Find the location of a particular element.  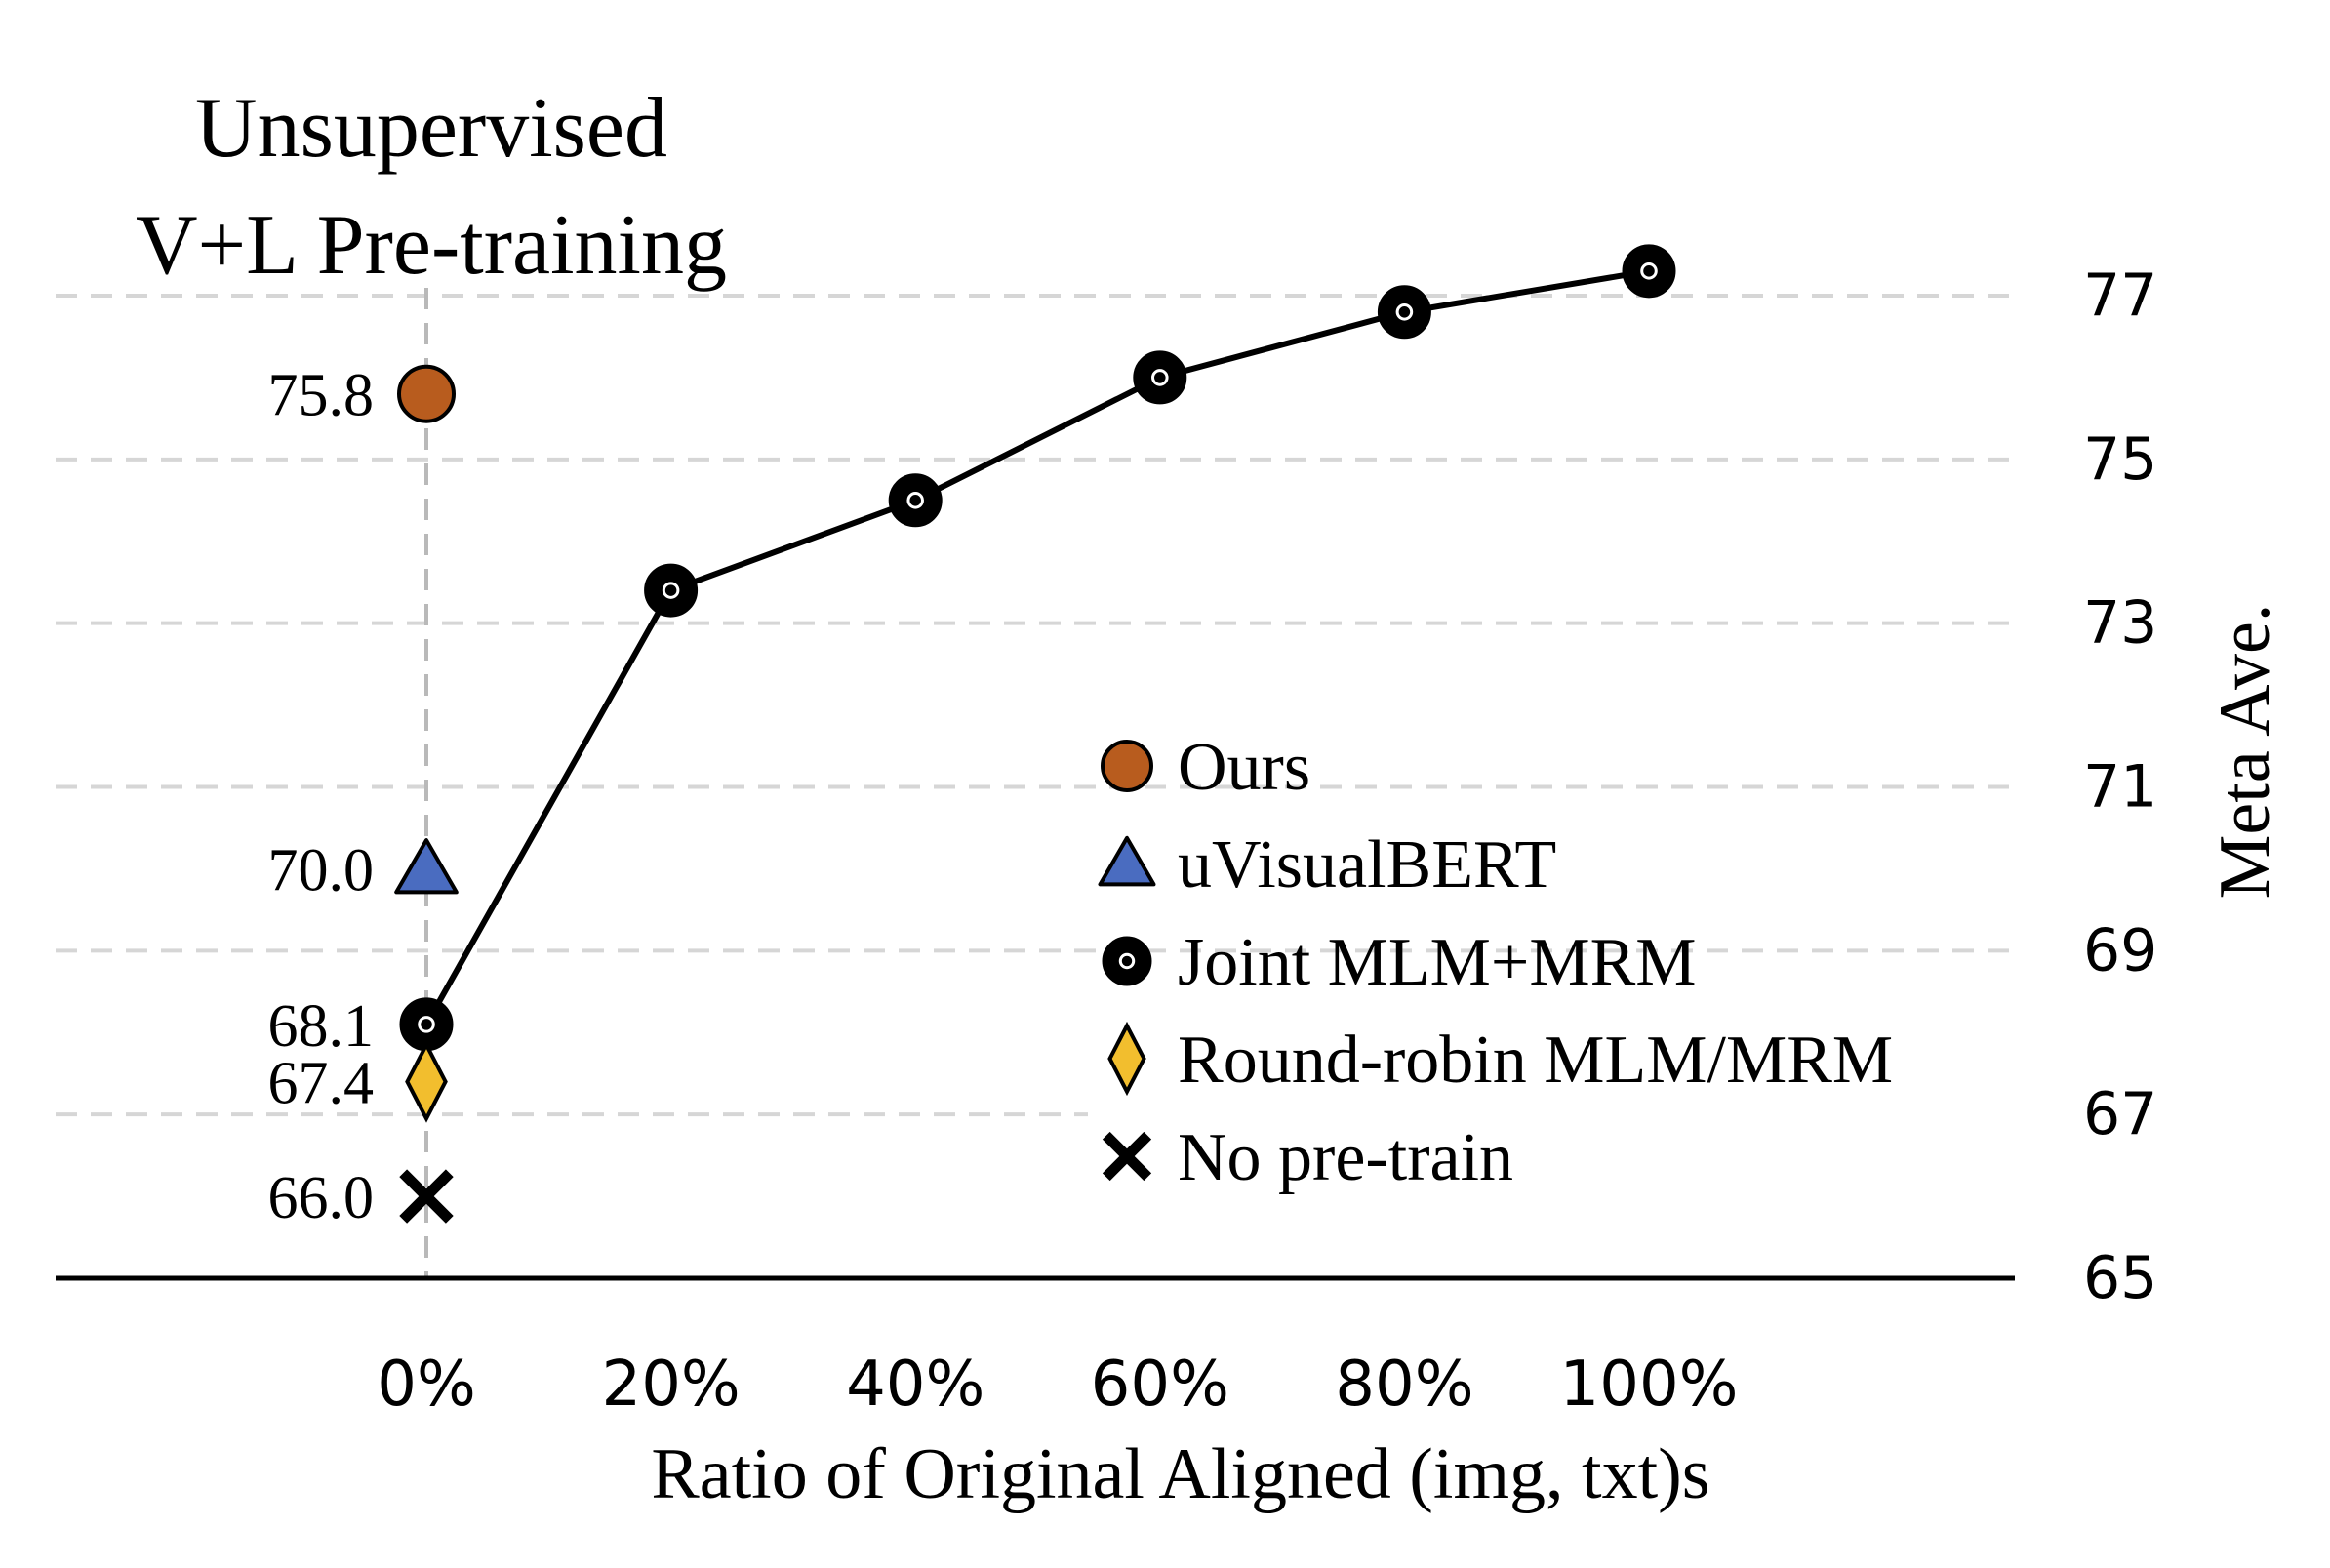

y-tick-label: 69 is located at coordinates (2120, 950).